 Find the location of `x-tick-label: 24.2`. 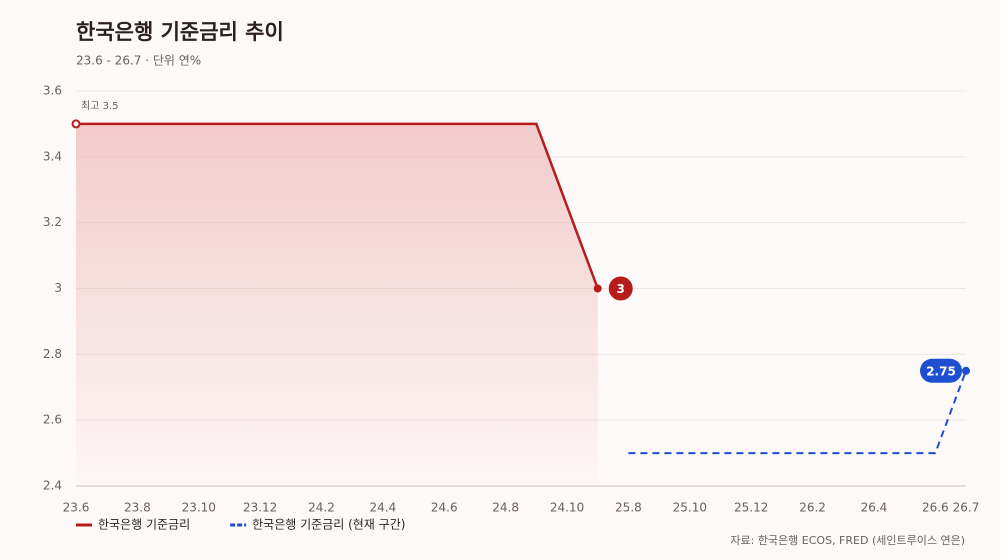

x-tick-label: 24.2 is located at coordinates (321, 508).